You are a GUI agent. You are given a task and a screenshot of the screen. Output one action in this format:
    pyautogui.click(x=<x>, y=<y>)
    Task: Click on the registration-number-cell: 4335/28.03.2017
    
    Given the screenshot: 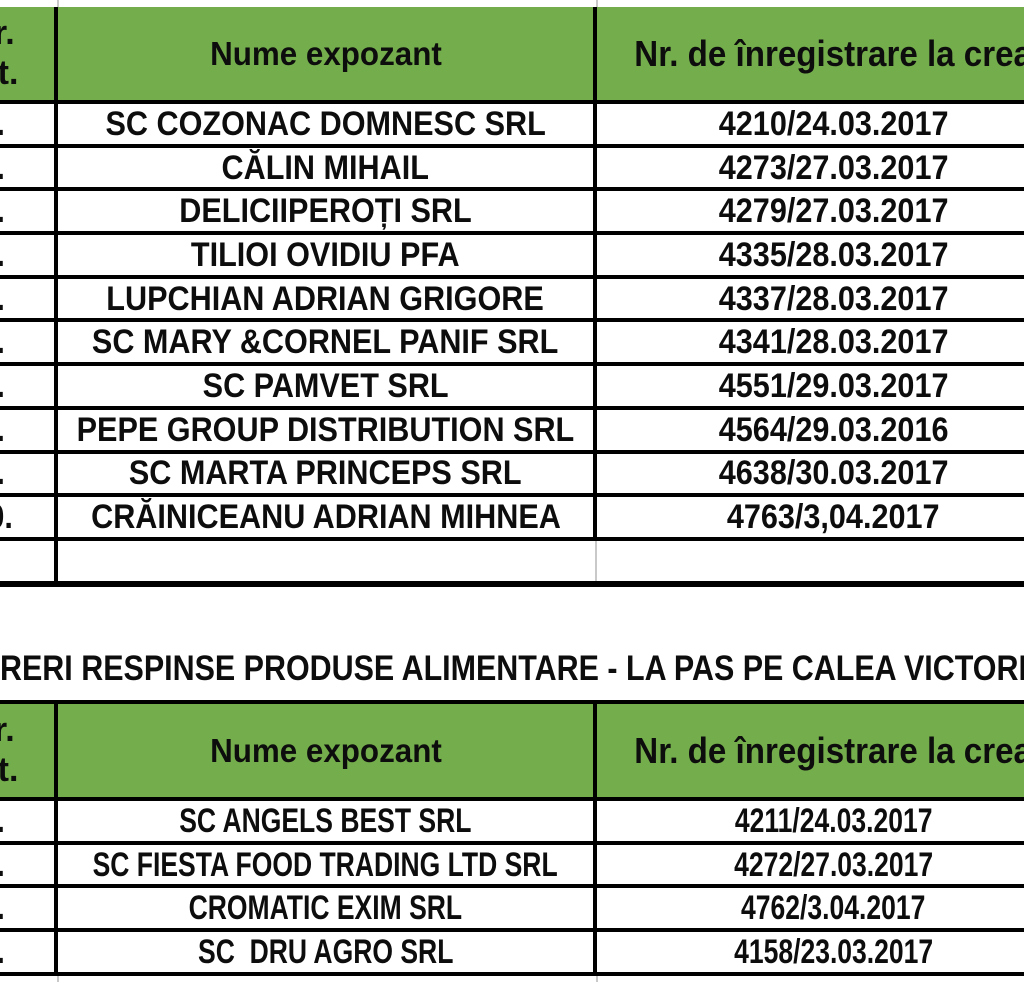 What is the action you would take?
    pyautogui.click(x=810, y=255)
    